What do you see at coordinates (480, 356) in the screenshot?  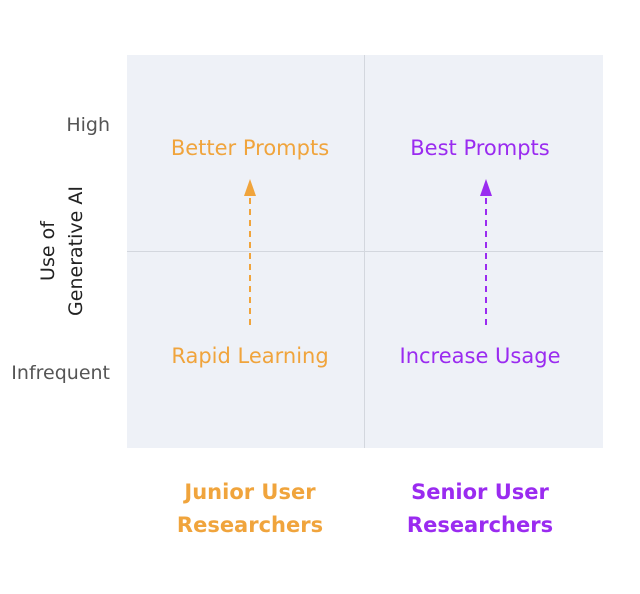 I see `quadrant-label-bottom-right: Increase Usage` at bounding box center [480, 356].